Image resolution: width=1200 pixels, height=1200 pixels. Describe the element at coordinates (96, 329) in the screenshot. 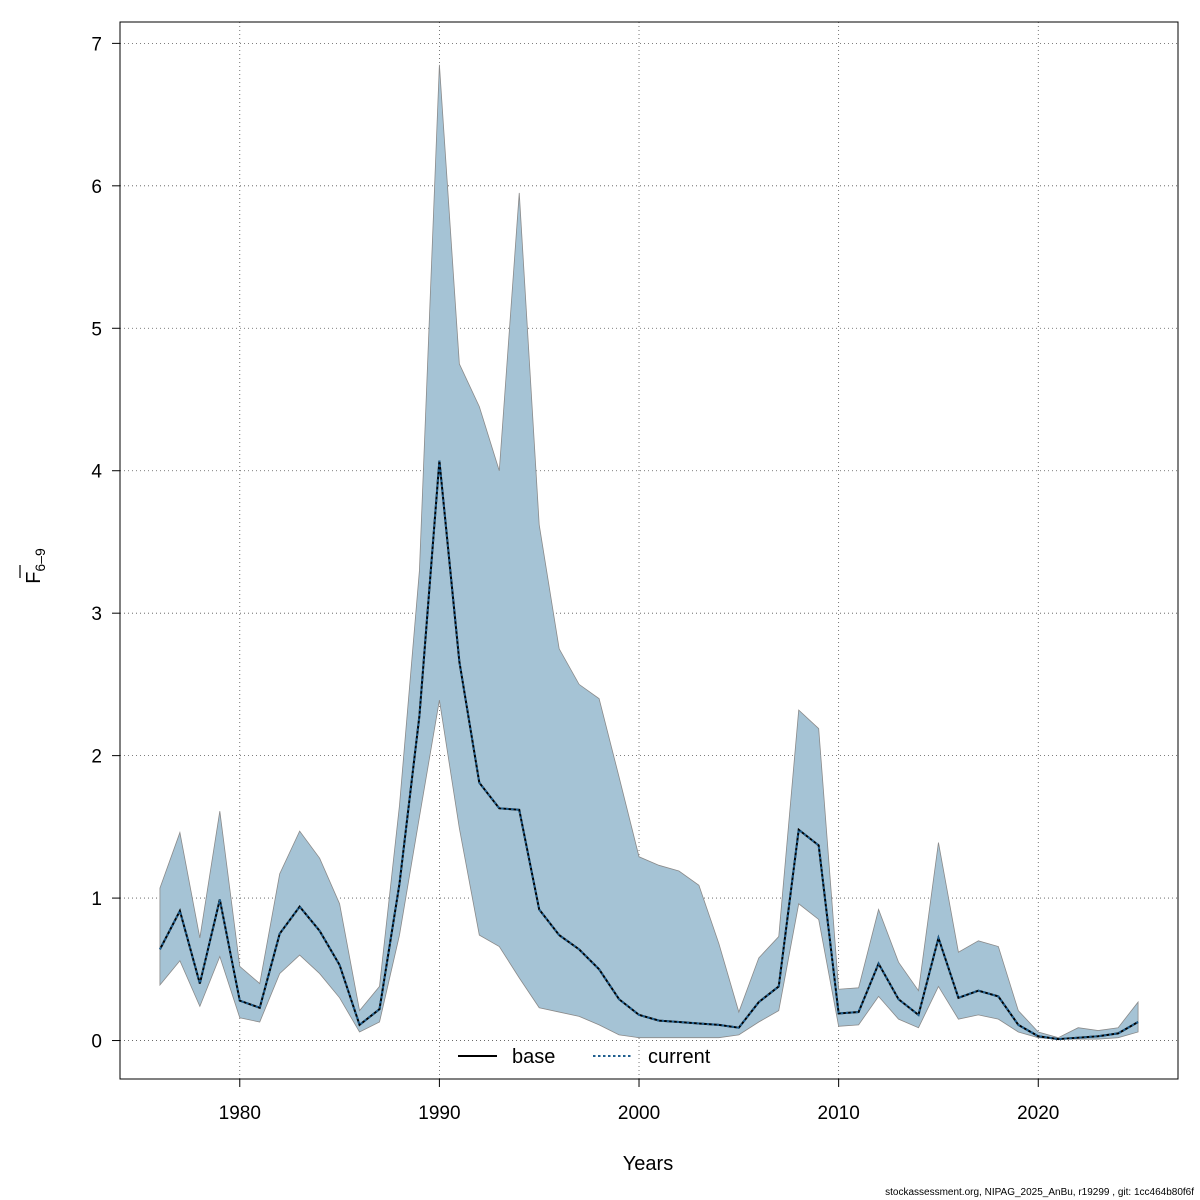

I see `y-tick-label-5: 5` at that location.